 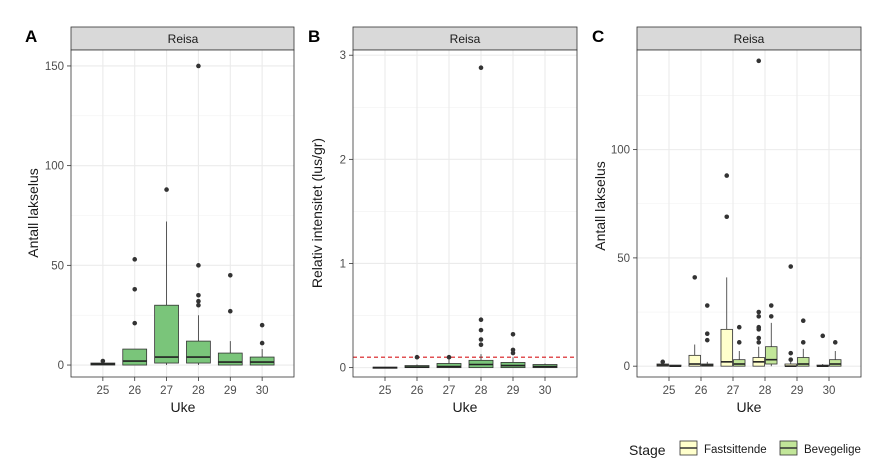 I want to click on y-tick-label: 3, so click(x=343, y=56).